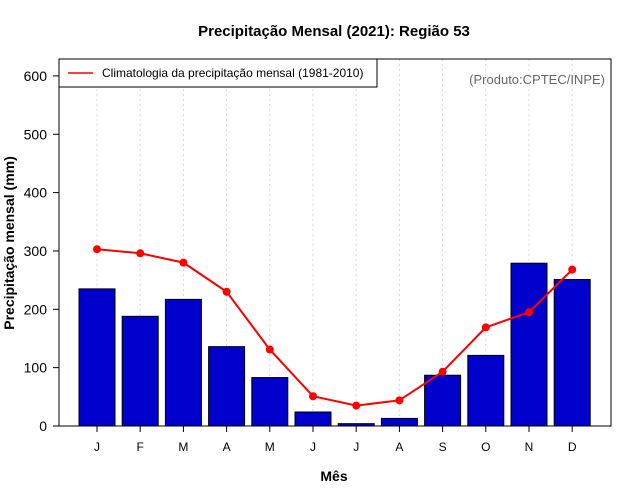  I want to click on y-axis-label: Precipitação mensal (mm), so click(9, 243).